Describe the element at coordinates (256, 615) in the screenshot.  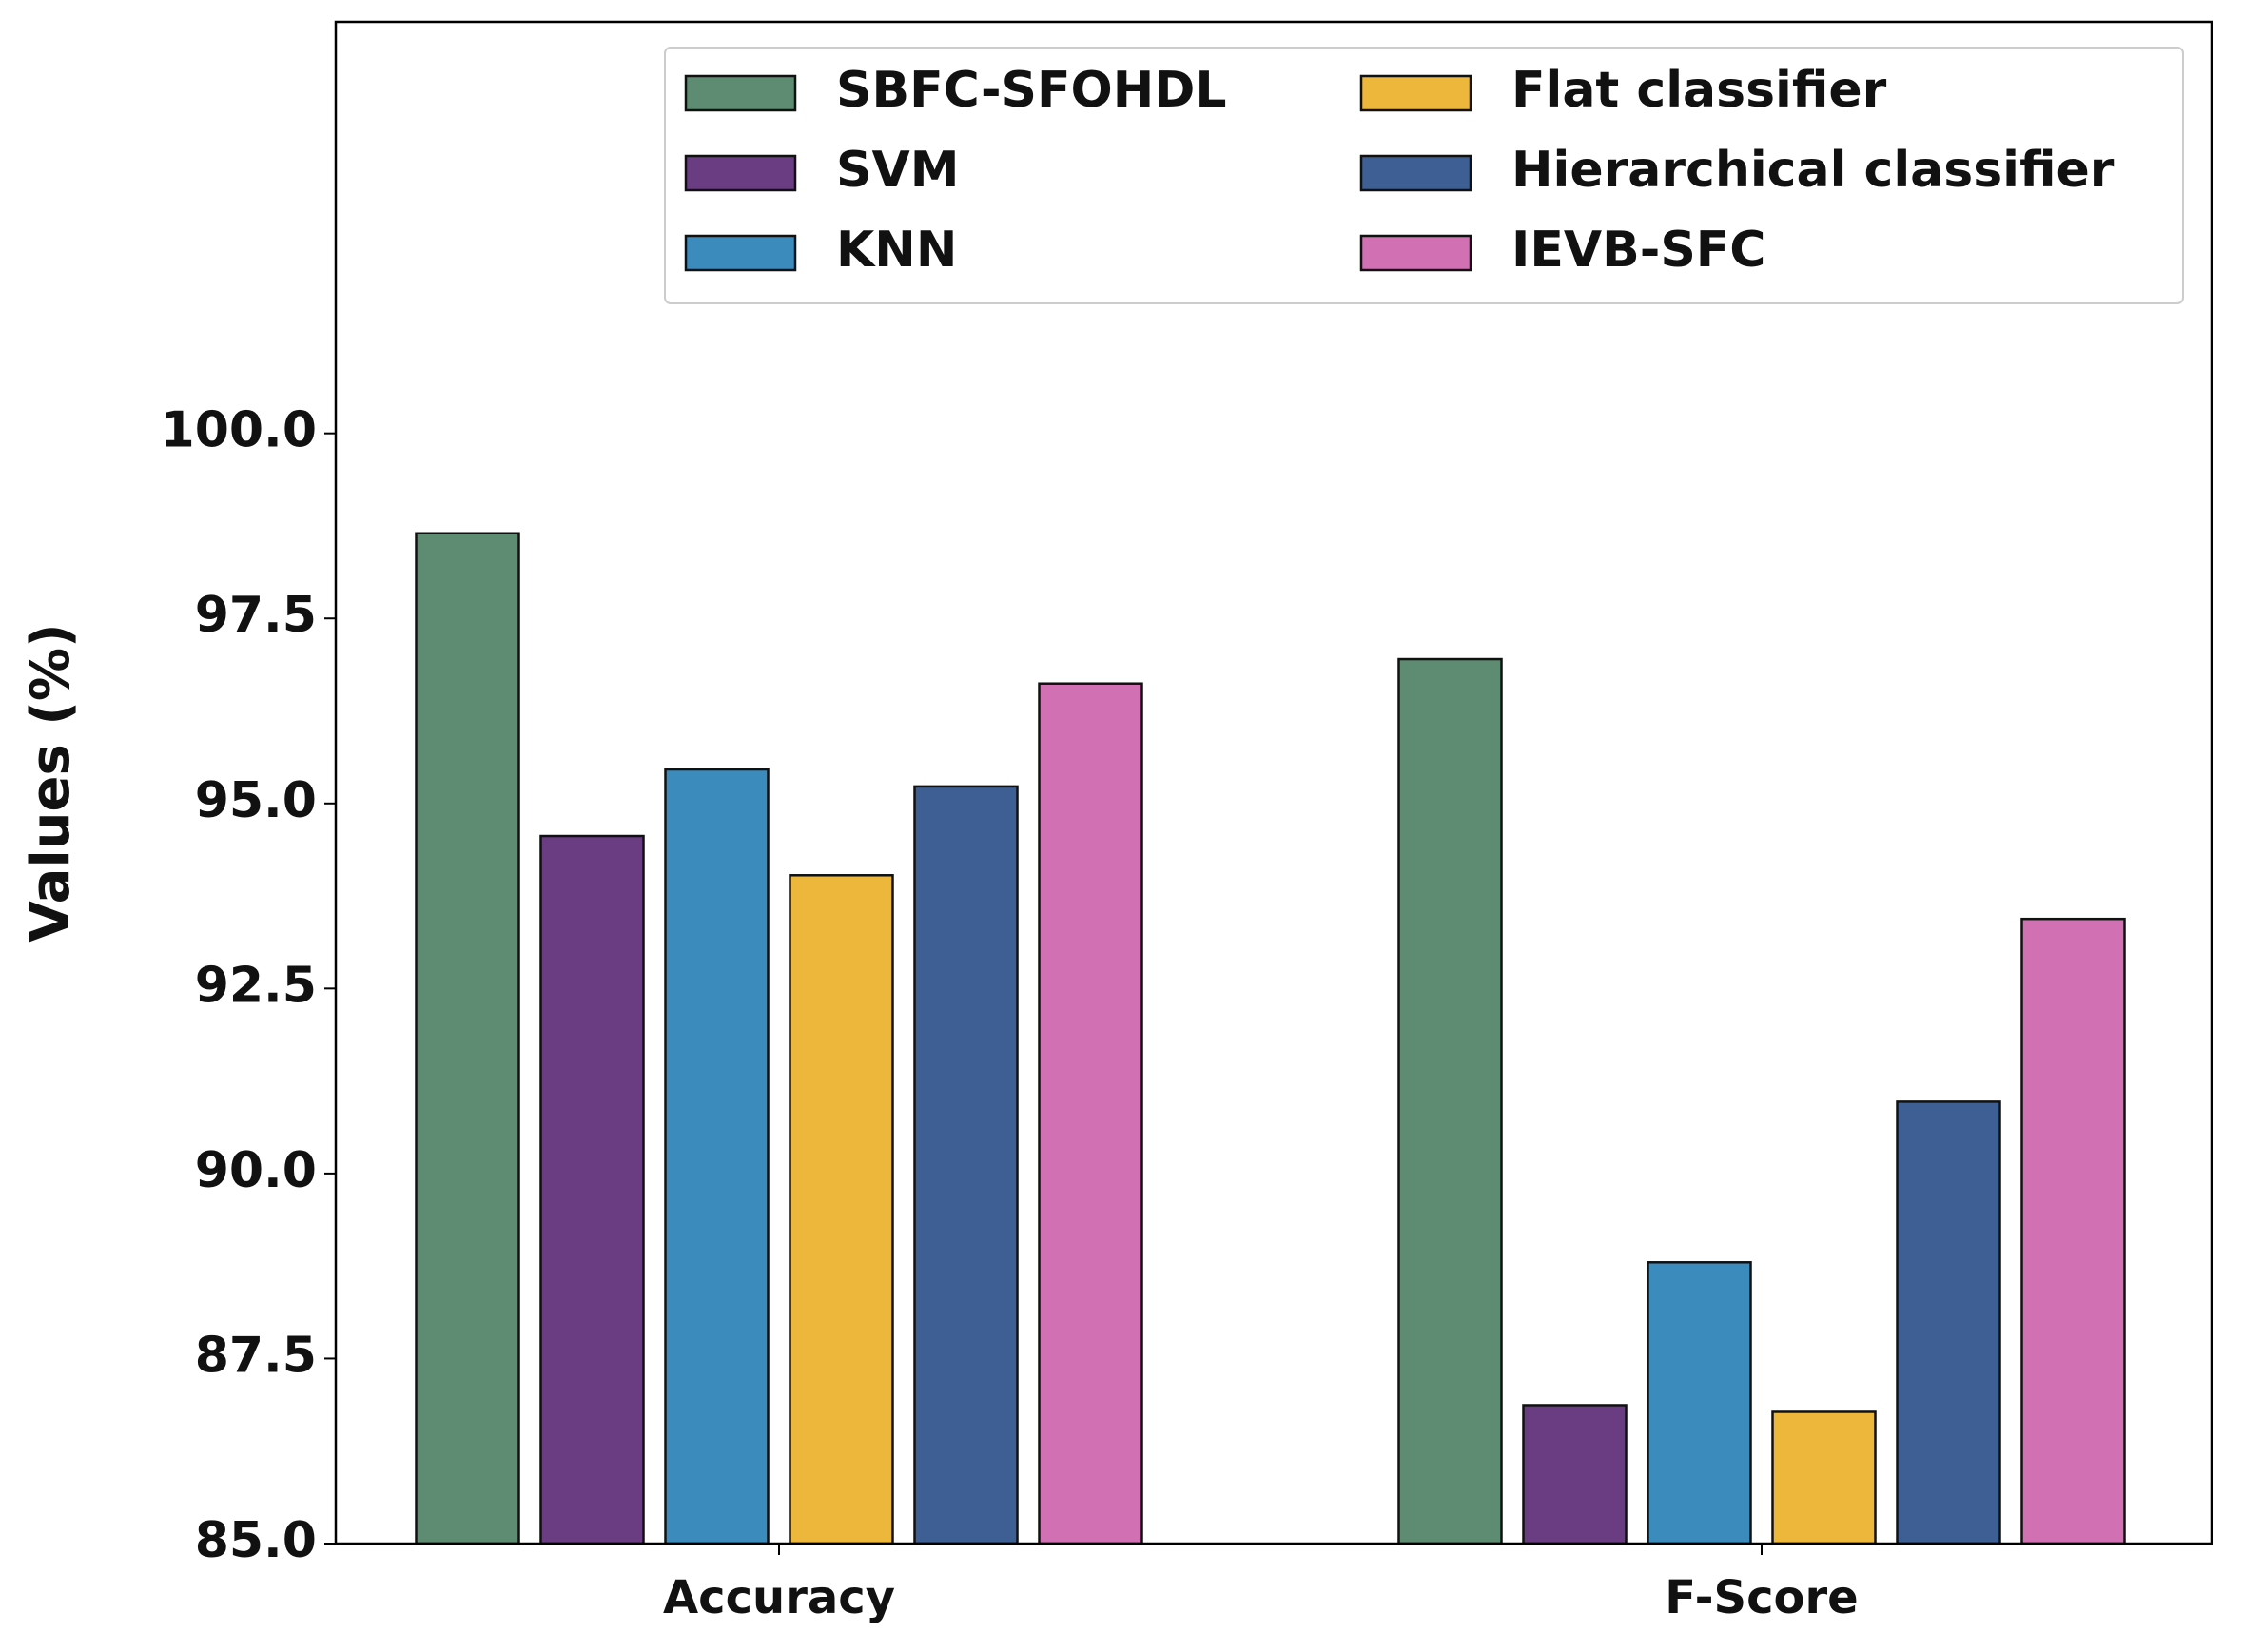
I see `y-tick-label: 97.5` at that location.